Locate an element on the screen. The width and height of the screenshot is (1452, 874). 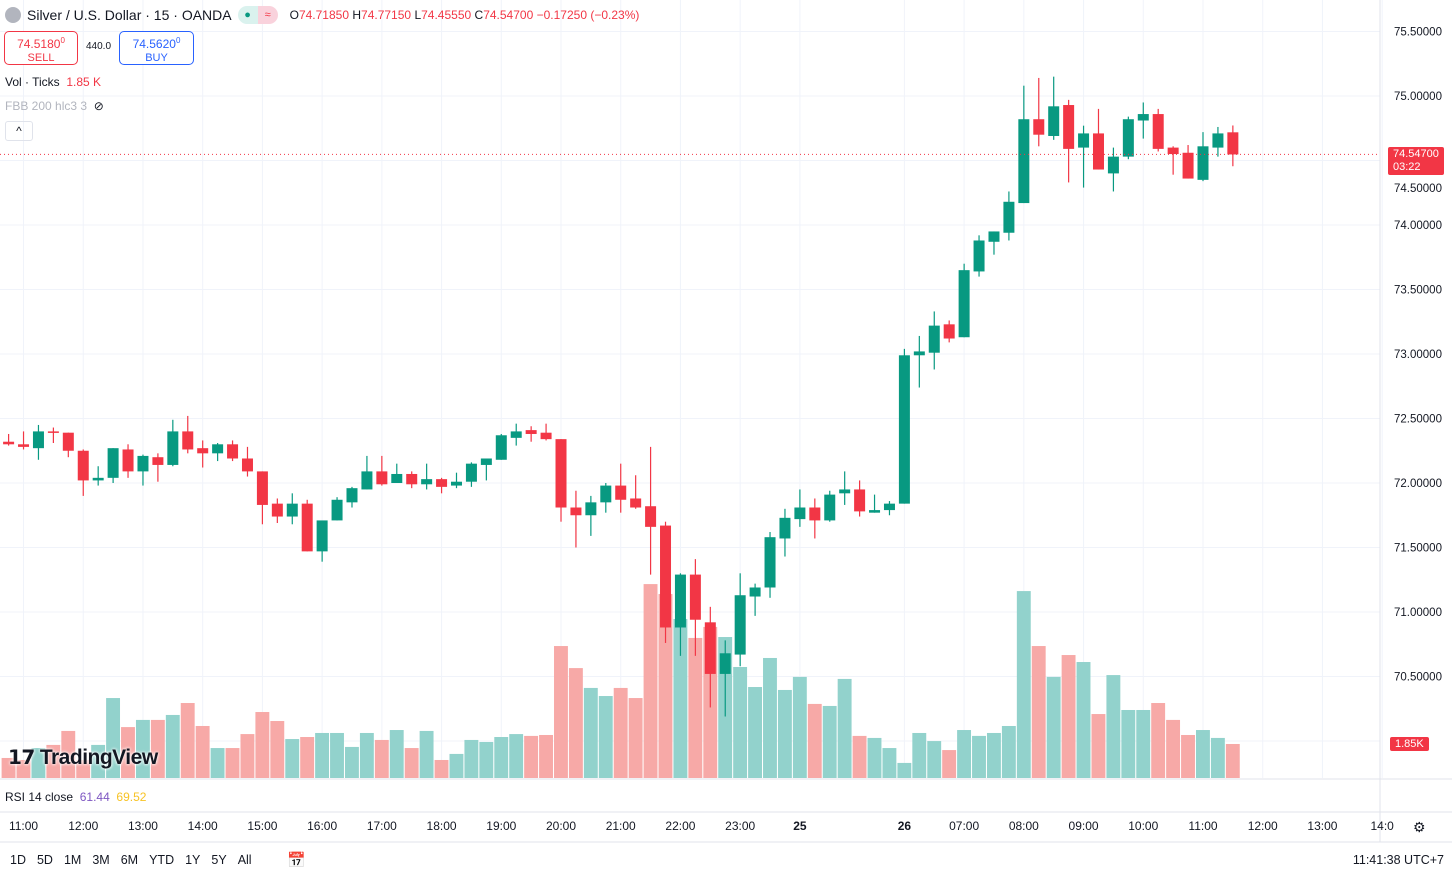
time-axis-label: 15:00 is located at coordinates (262, 826).